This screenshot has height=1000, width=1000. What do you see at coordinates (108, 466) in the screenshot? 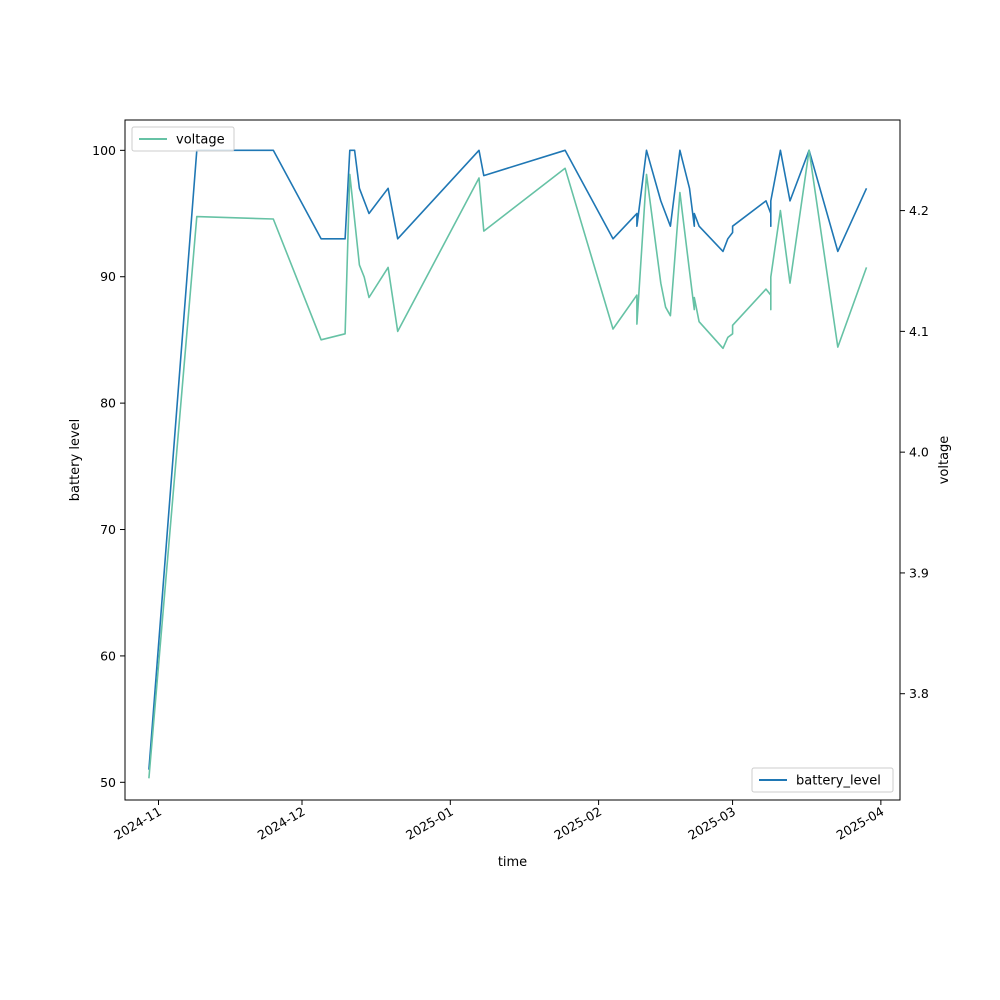
I see `y-axis-ticks: 50 60 70 80 90 100` at bounding box center [108, 466].